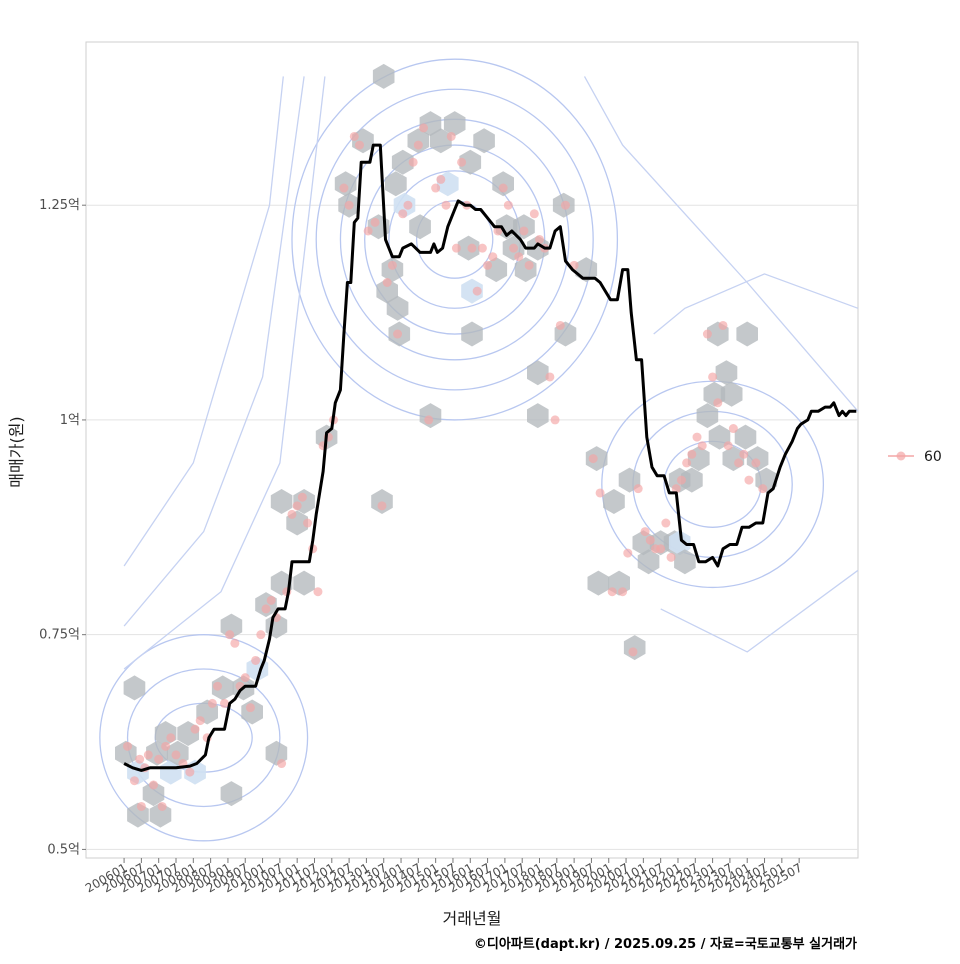 The width and height of the screenshot is (960, 964). What do you see at coordinates (16, 451) in the screenshot?
I see `y-axis-title: 매매가(원)` at bounding box center [16, 451].